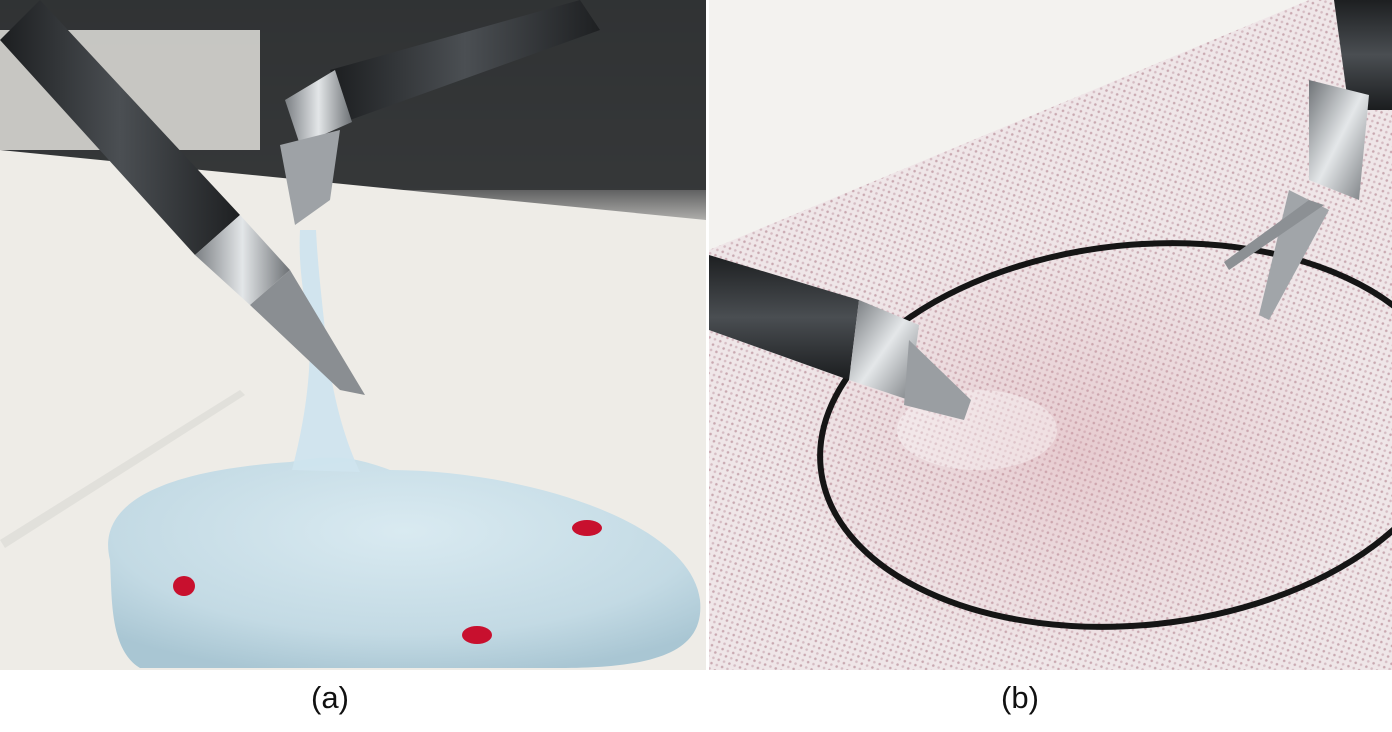 The image size is (1392, 732). I want to click on panel-b-caption: (b), so click(1020, 697).